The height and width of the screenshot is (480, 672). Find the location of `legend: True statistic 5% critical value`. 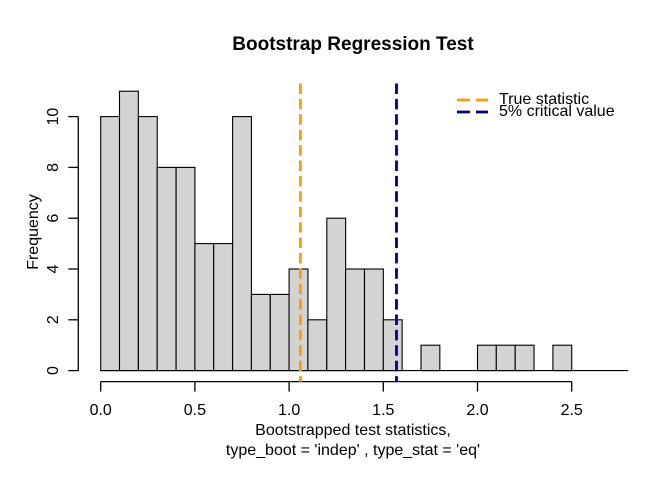

legend: True statistic 5% critical value is located at coordinates (535, 105).